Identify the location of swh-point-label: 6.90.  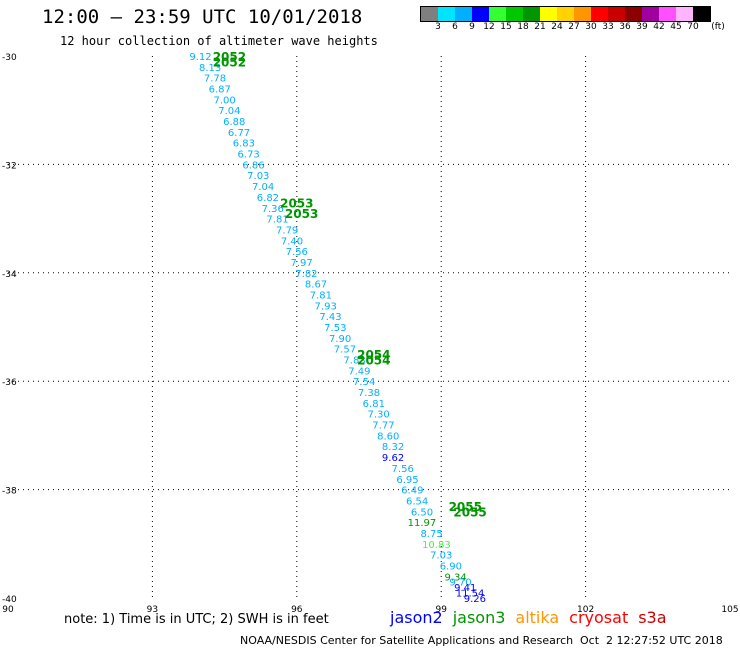
(451, 566).